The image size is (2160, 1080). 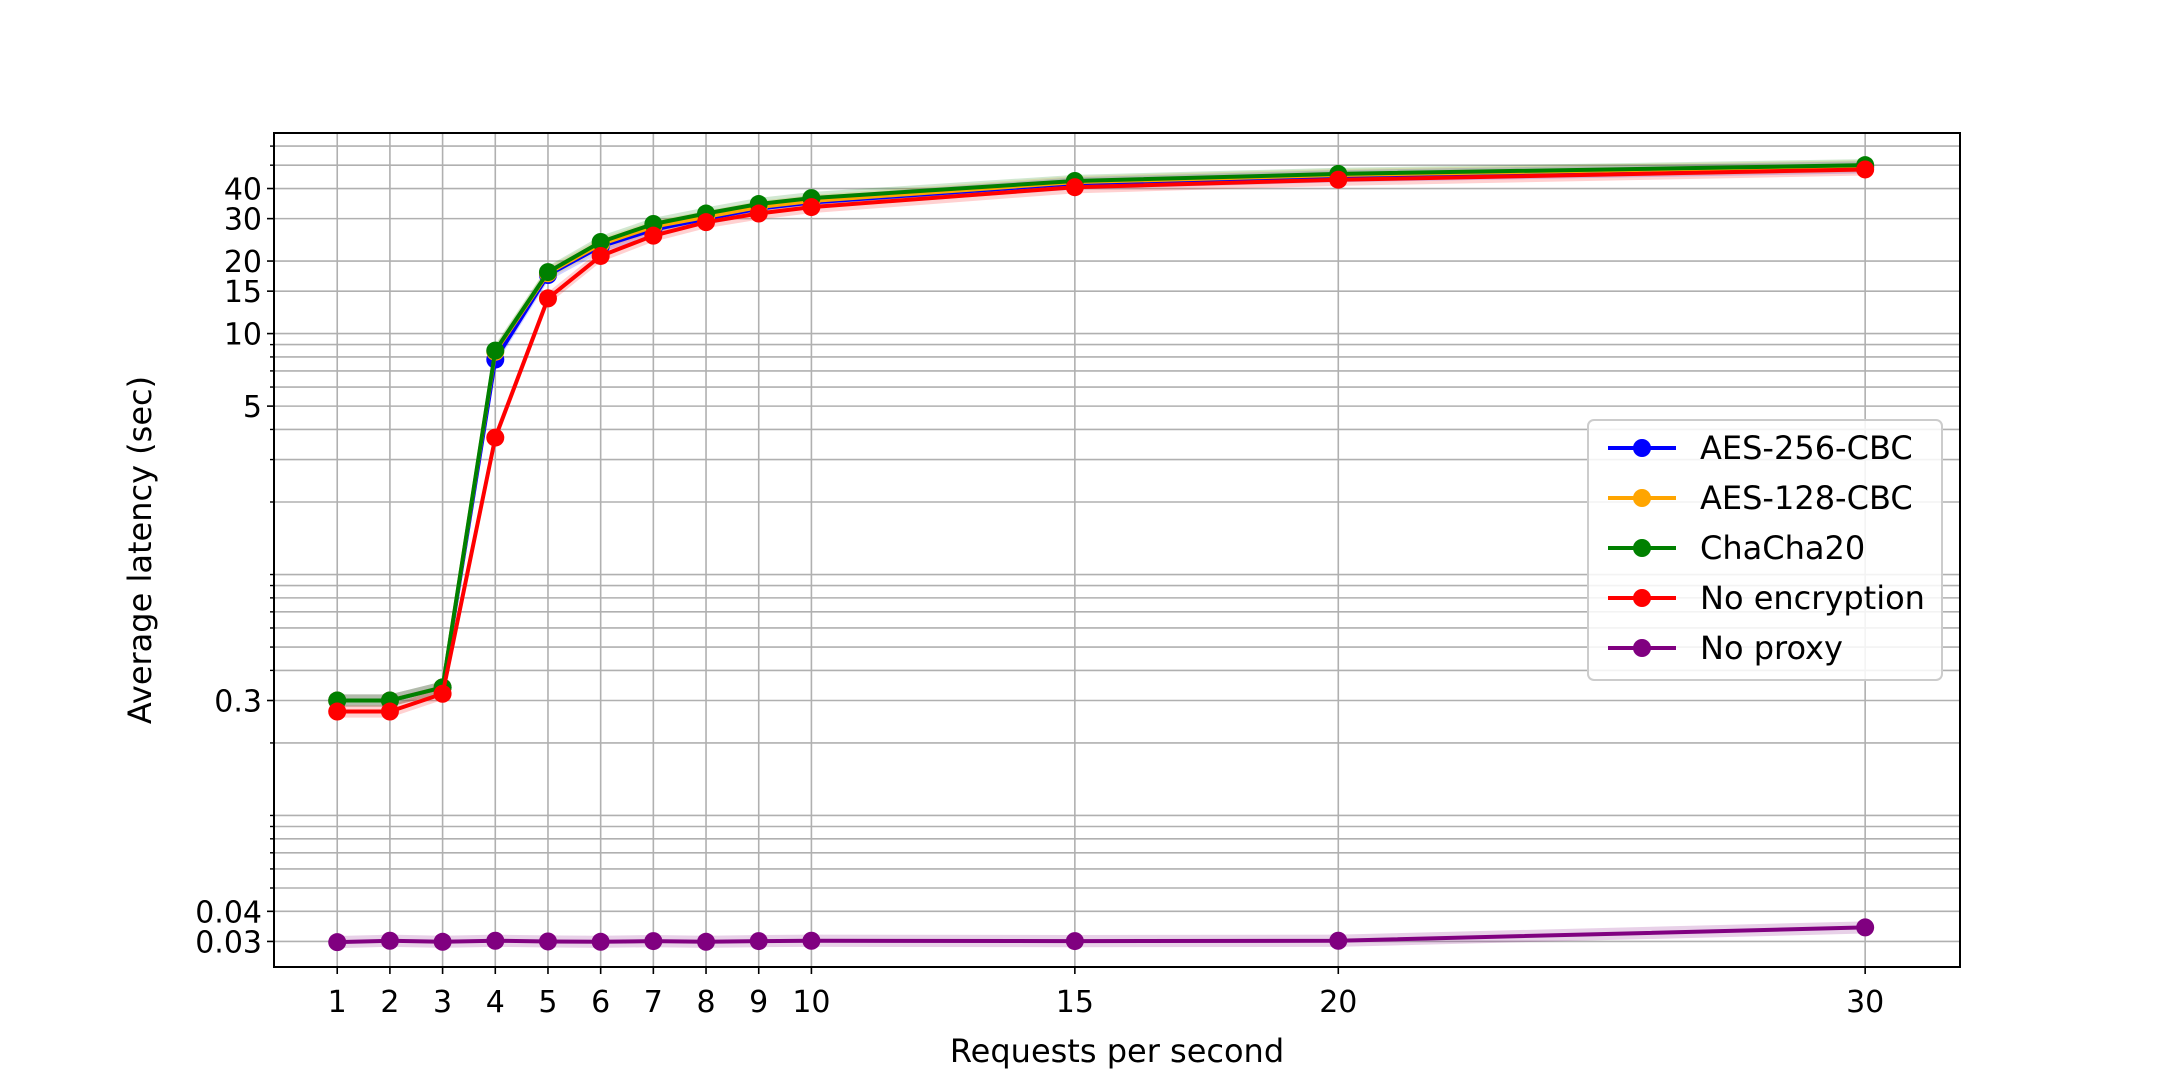 What do you see at coordinates (1117, 1051) in the screenshot?
I see `x-axis-label: Requests per second` at bounding box center [1117, 1051].